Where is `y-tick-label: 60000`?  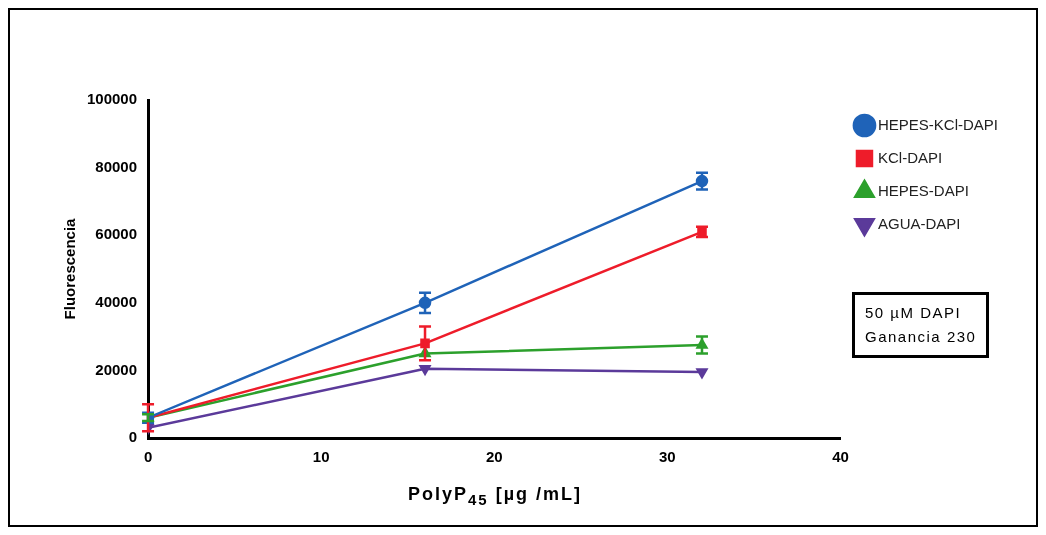
y-tick-label: 60000 is located at coordinates (116, 234).